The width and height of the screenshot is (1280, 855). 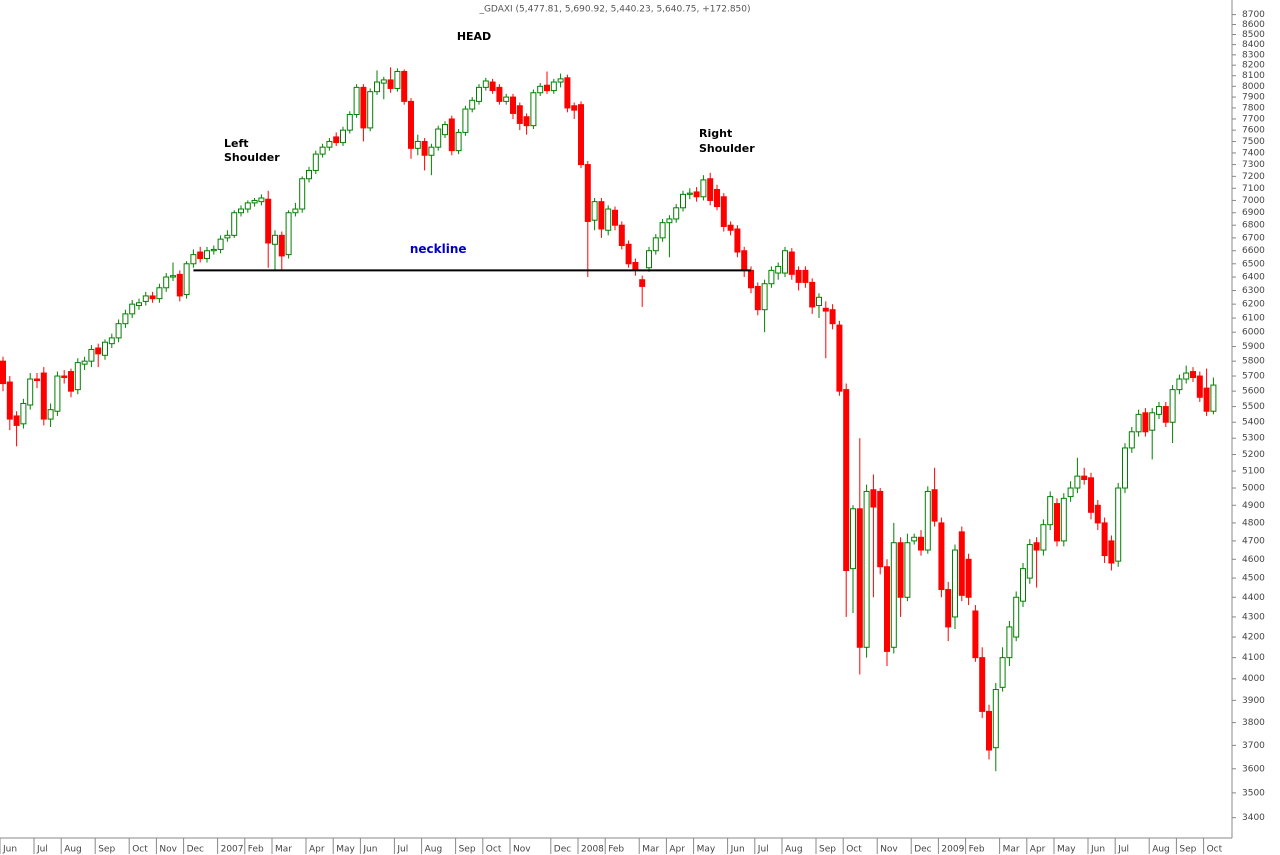 I want to click on y-tick-label: 6700, so click(x=1253, y=238).